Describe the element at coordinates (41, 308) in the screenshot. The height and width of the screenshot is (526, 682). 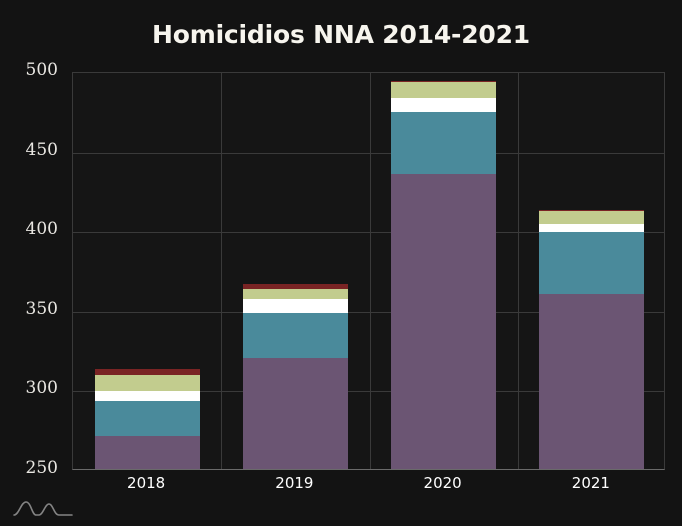
I see `y-tick-label: 350` at that location.